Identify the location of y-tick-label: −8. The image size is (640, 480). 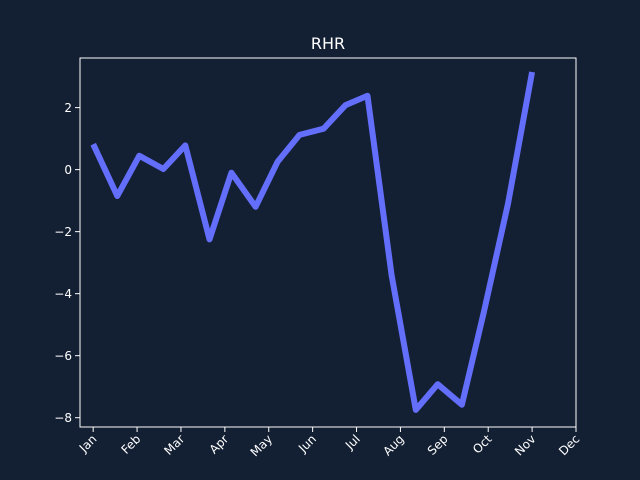
(63, 418).